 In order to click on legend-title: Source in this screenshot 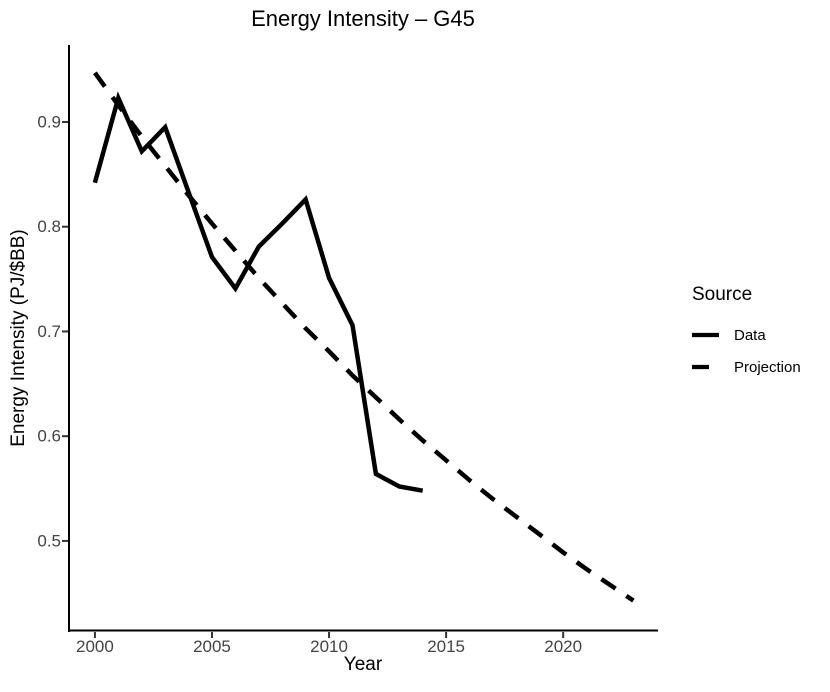, I will do `click(722, 294)`.